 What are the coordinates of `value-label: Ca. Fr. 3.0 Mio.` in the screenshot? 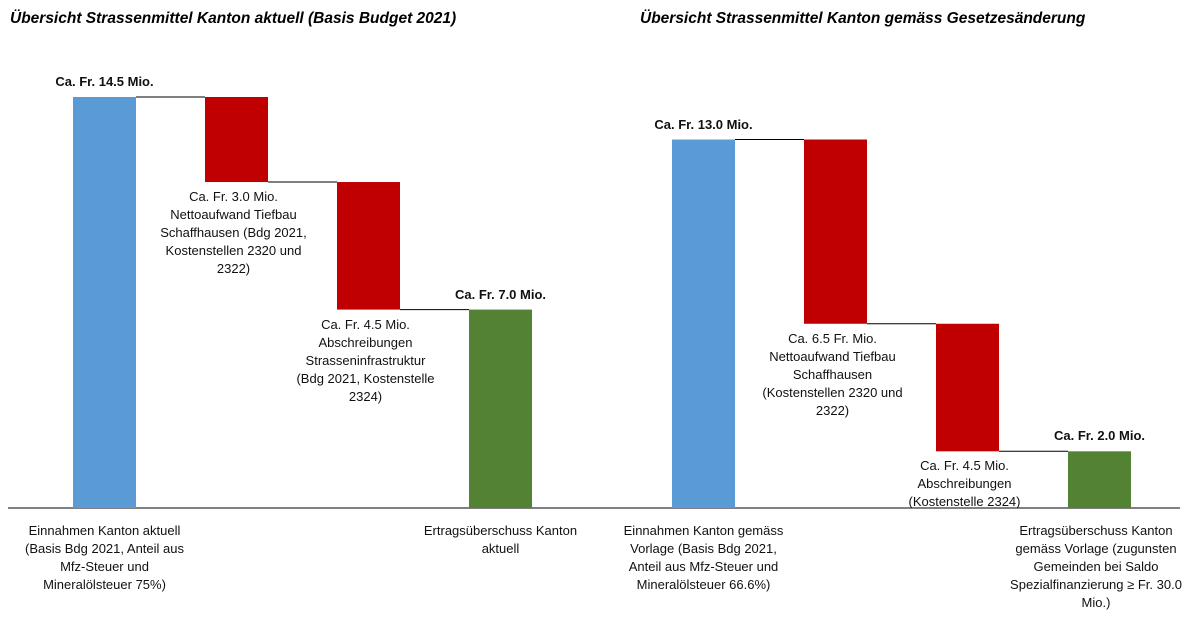 It's located at (233, 197).